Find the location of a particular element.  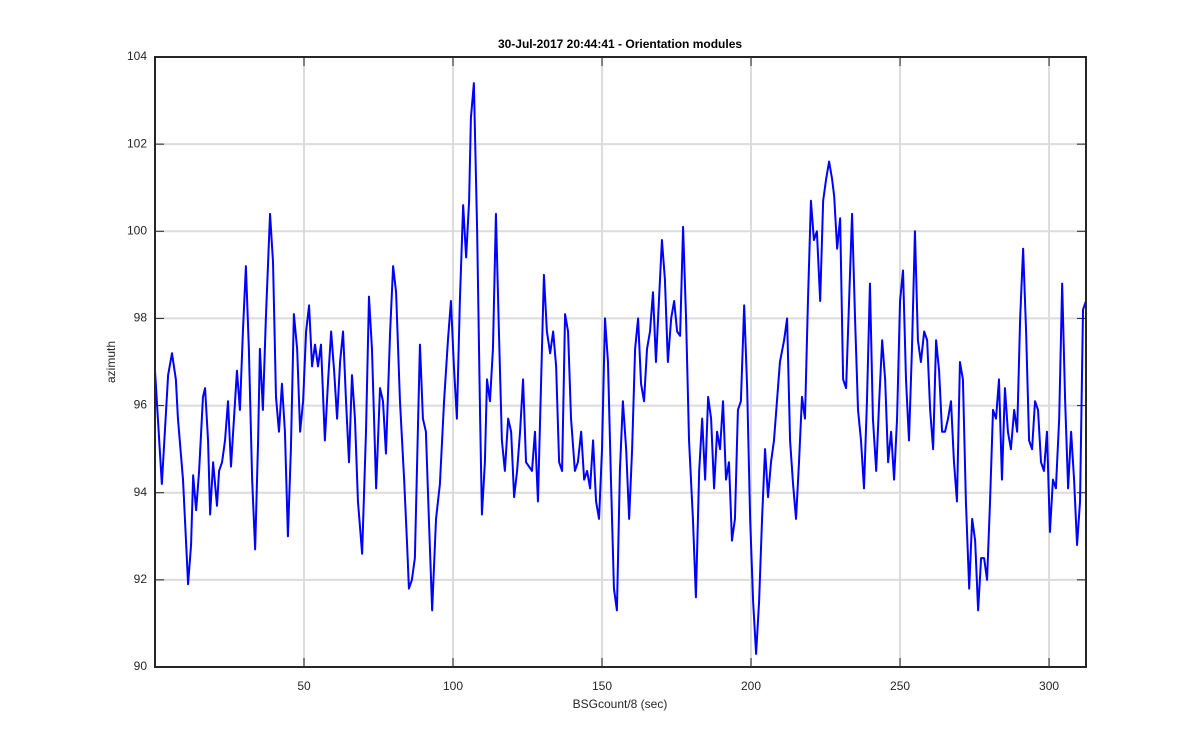

x-axis-label: BSGcount/8 (sec) is located at coordinates (620, 704).